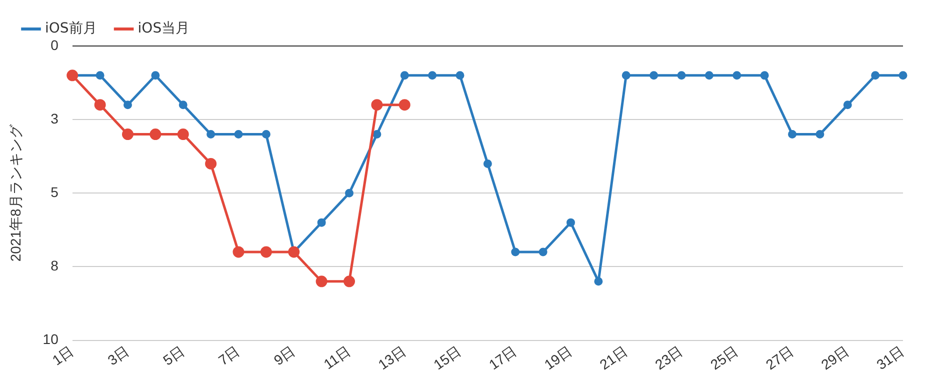 Image resolution: width=933 pixels, height=379 pixels. Describe the element at coordinates (54, 192) in the screenshot. I see `y-tick-label: 5` at that location.